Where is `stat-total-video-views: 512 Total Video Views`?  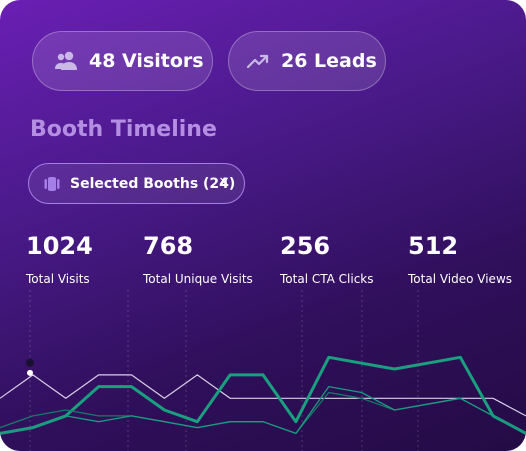
stat-total-video-views: 512 Total Video Views is located at coordinates (460, 259).